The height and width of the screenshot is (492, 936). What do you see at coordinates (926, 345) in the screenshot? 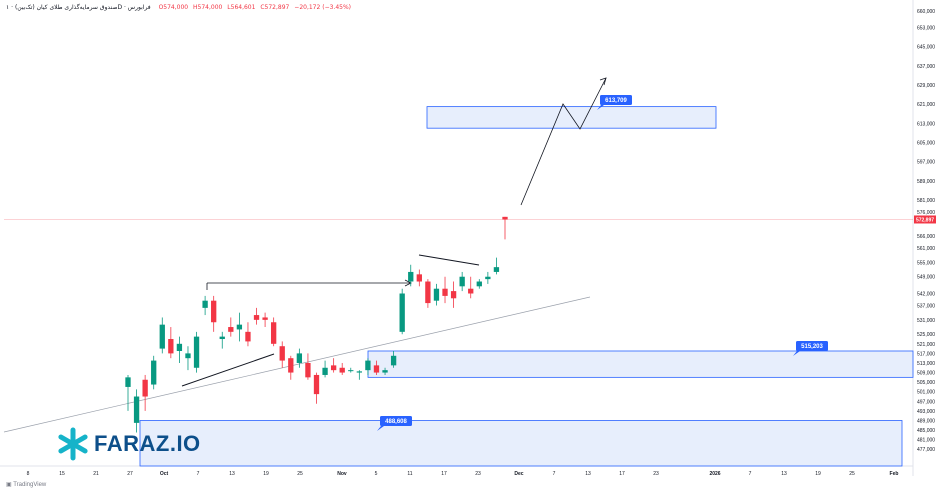
I see `price-tick-label: 521,000` at bounding box center [926, 345].